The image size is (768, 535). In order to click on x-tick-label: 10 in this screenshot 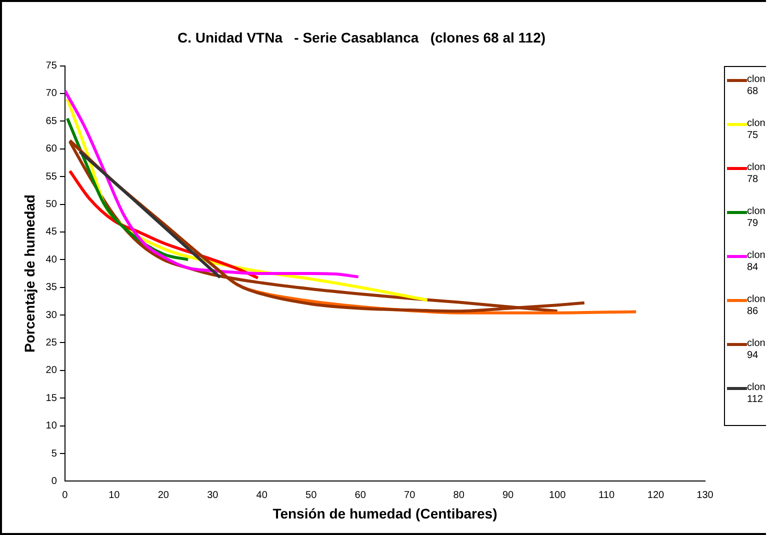, I will do `click(114, 495)`.